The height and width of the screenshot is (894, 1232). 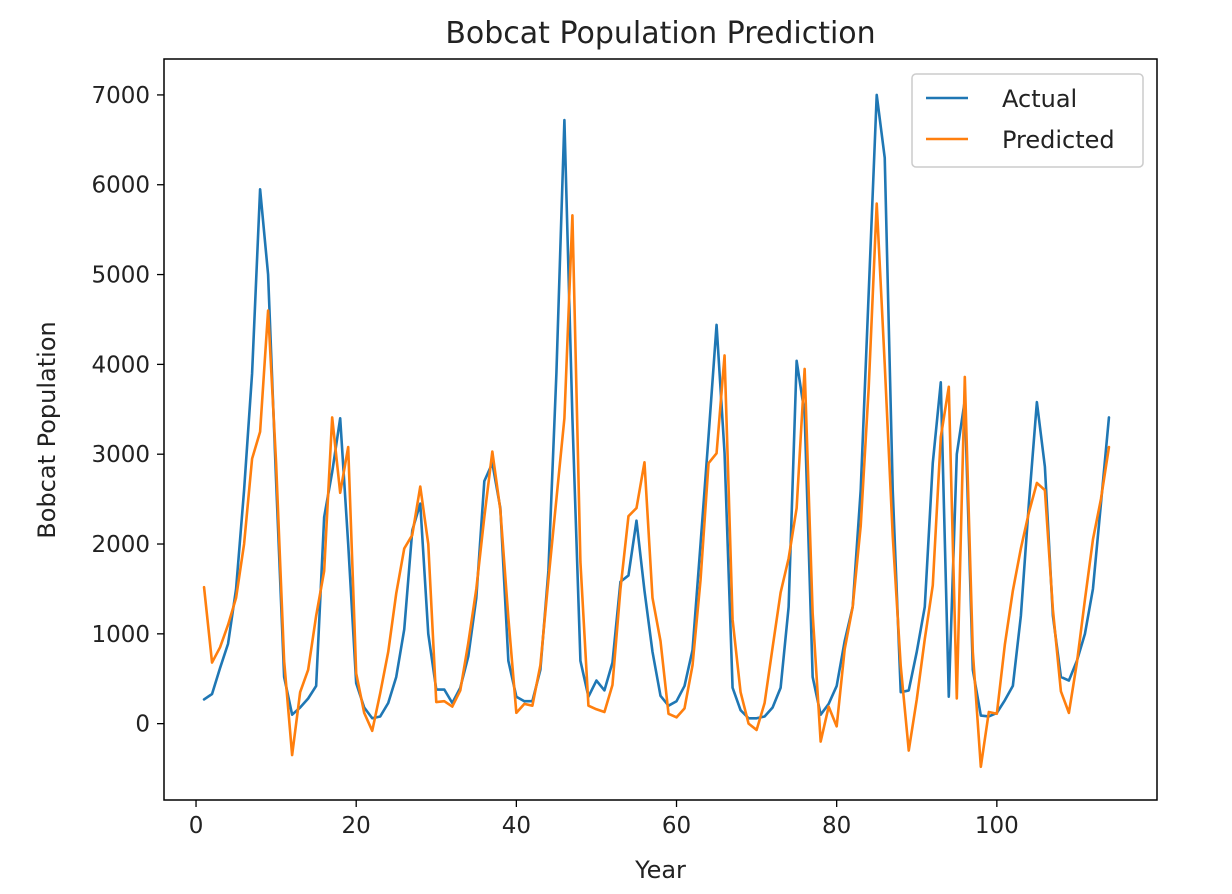 I want to click on y-tick-label: 2000, so click(x=120, y=545).